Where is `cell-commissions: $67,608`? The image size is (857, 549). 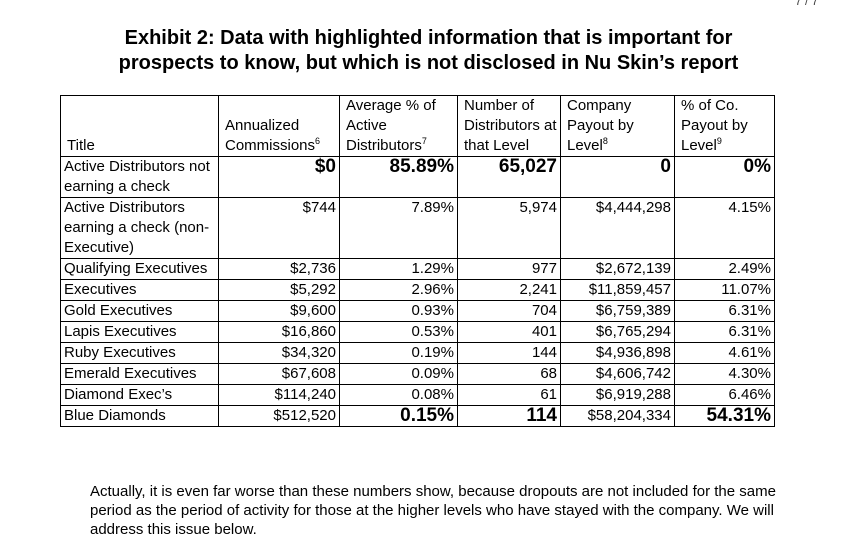
cell-commissions: $67,608 is located at coordinates (279, 374).